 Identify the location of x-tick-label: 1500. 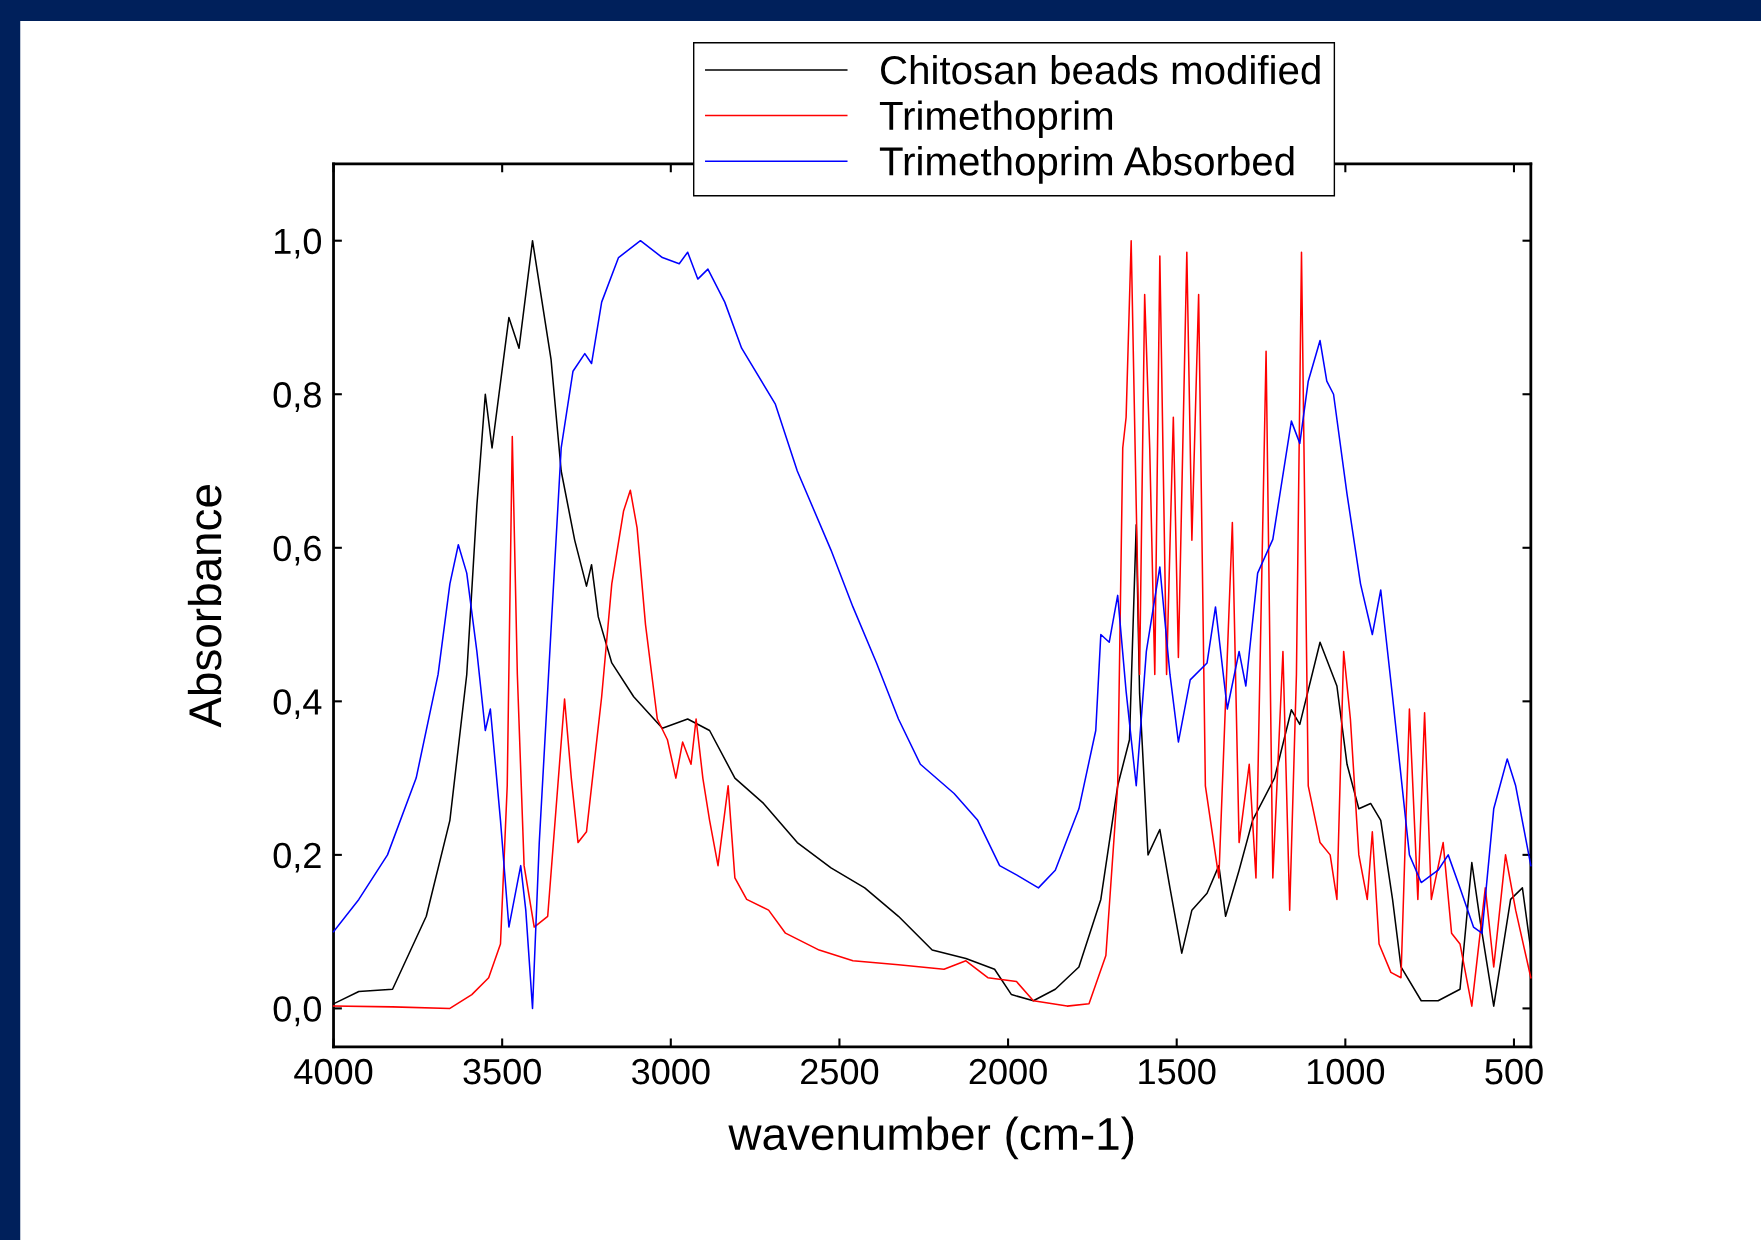
(1177, 1071).